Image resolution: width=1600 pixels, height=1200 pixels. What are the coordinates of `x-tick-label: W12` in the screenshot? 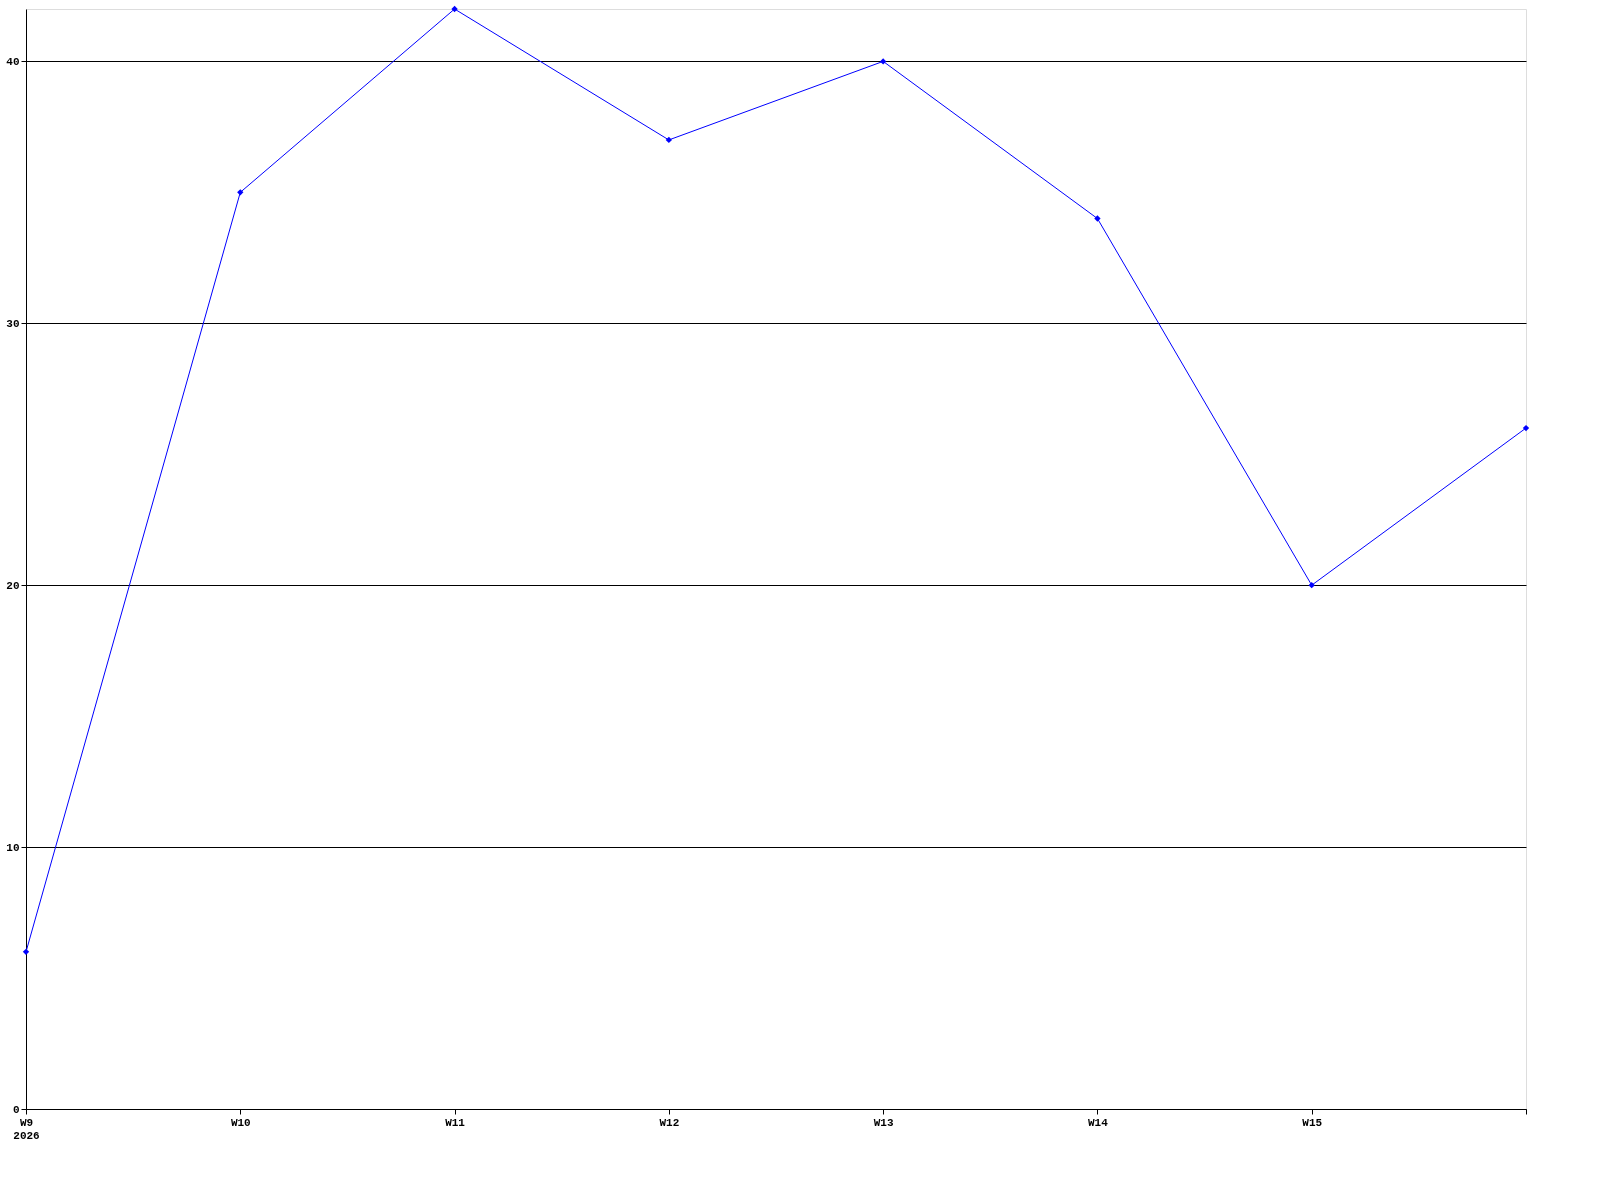 It's located at (669, 1122).